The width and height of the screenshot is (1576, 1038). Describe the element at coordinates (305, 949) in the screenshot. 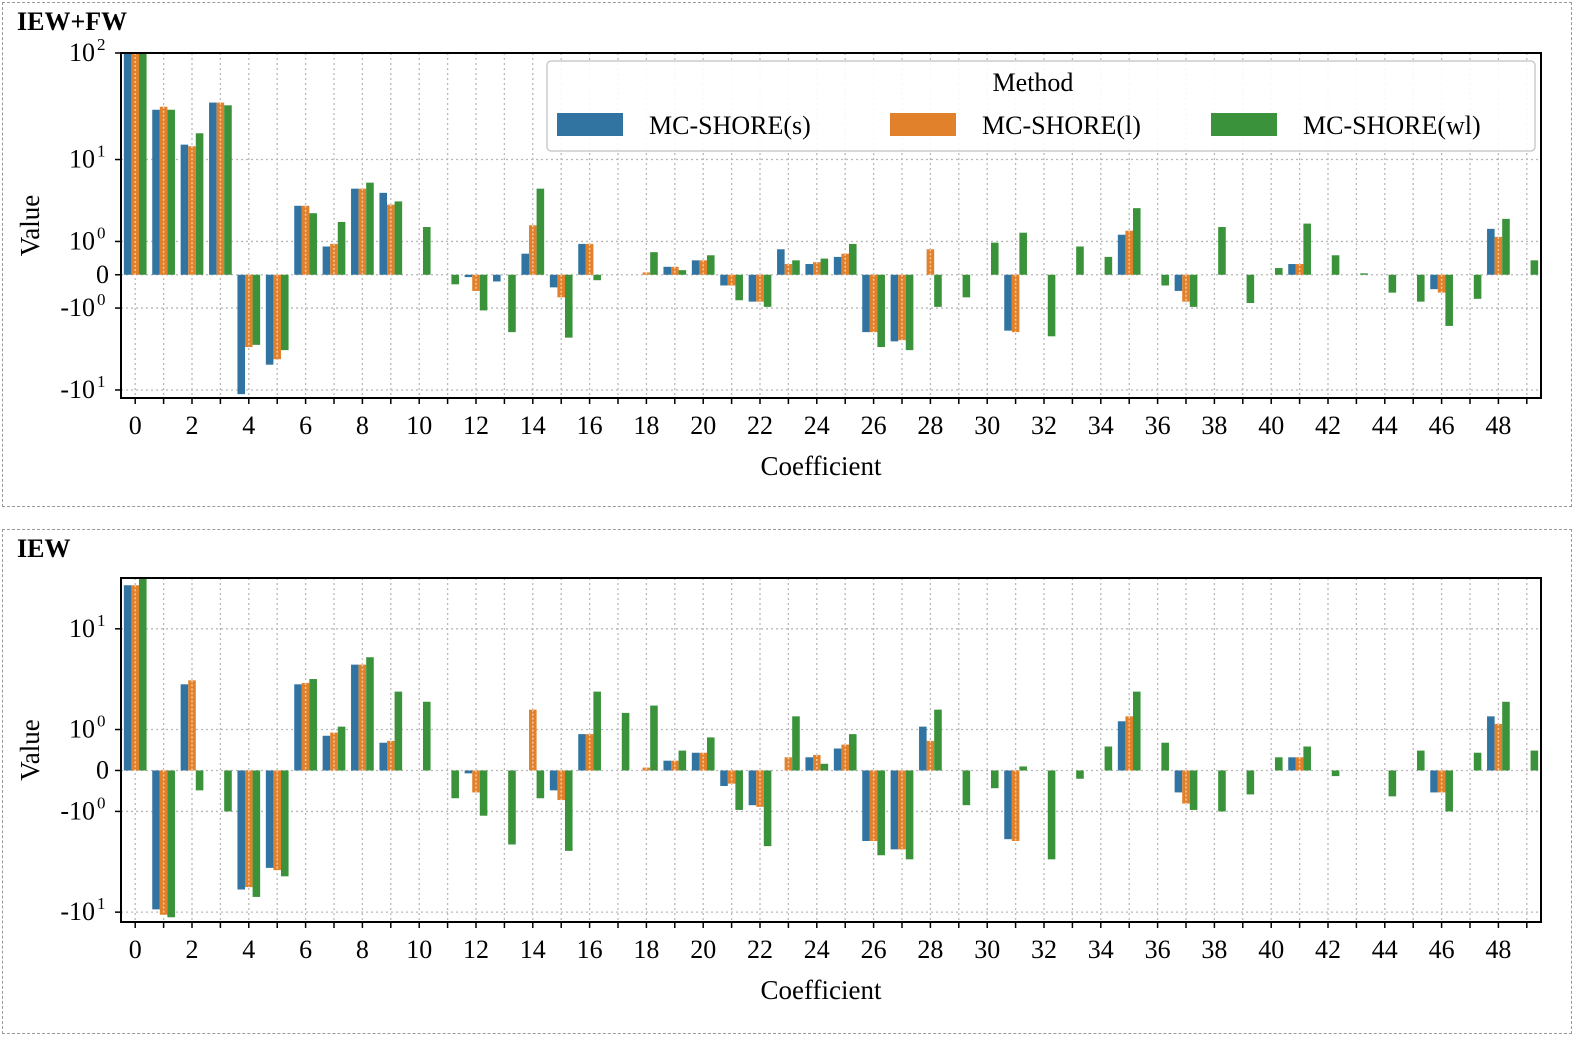

I see `x-tick-label: 6` at that location.